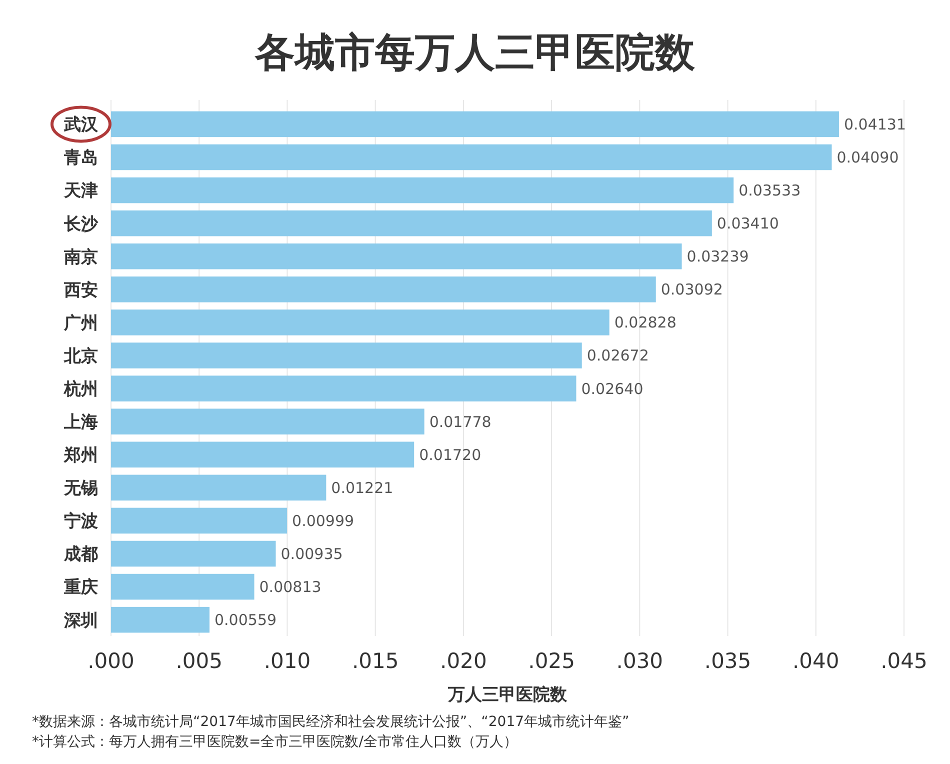 The image size is (950, 764). I want to click on y-tick-label: 重庆, so click(80, 588).